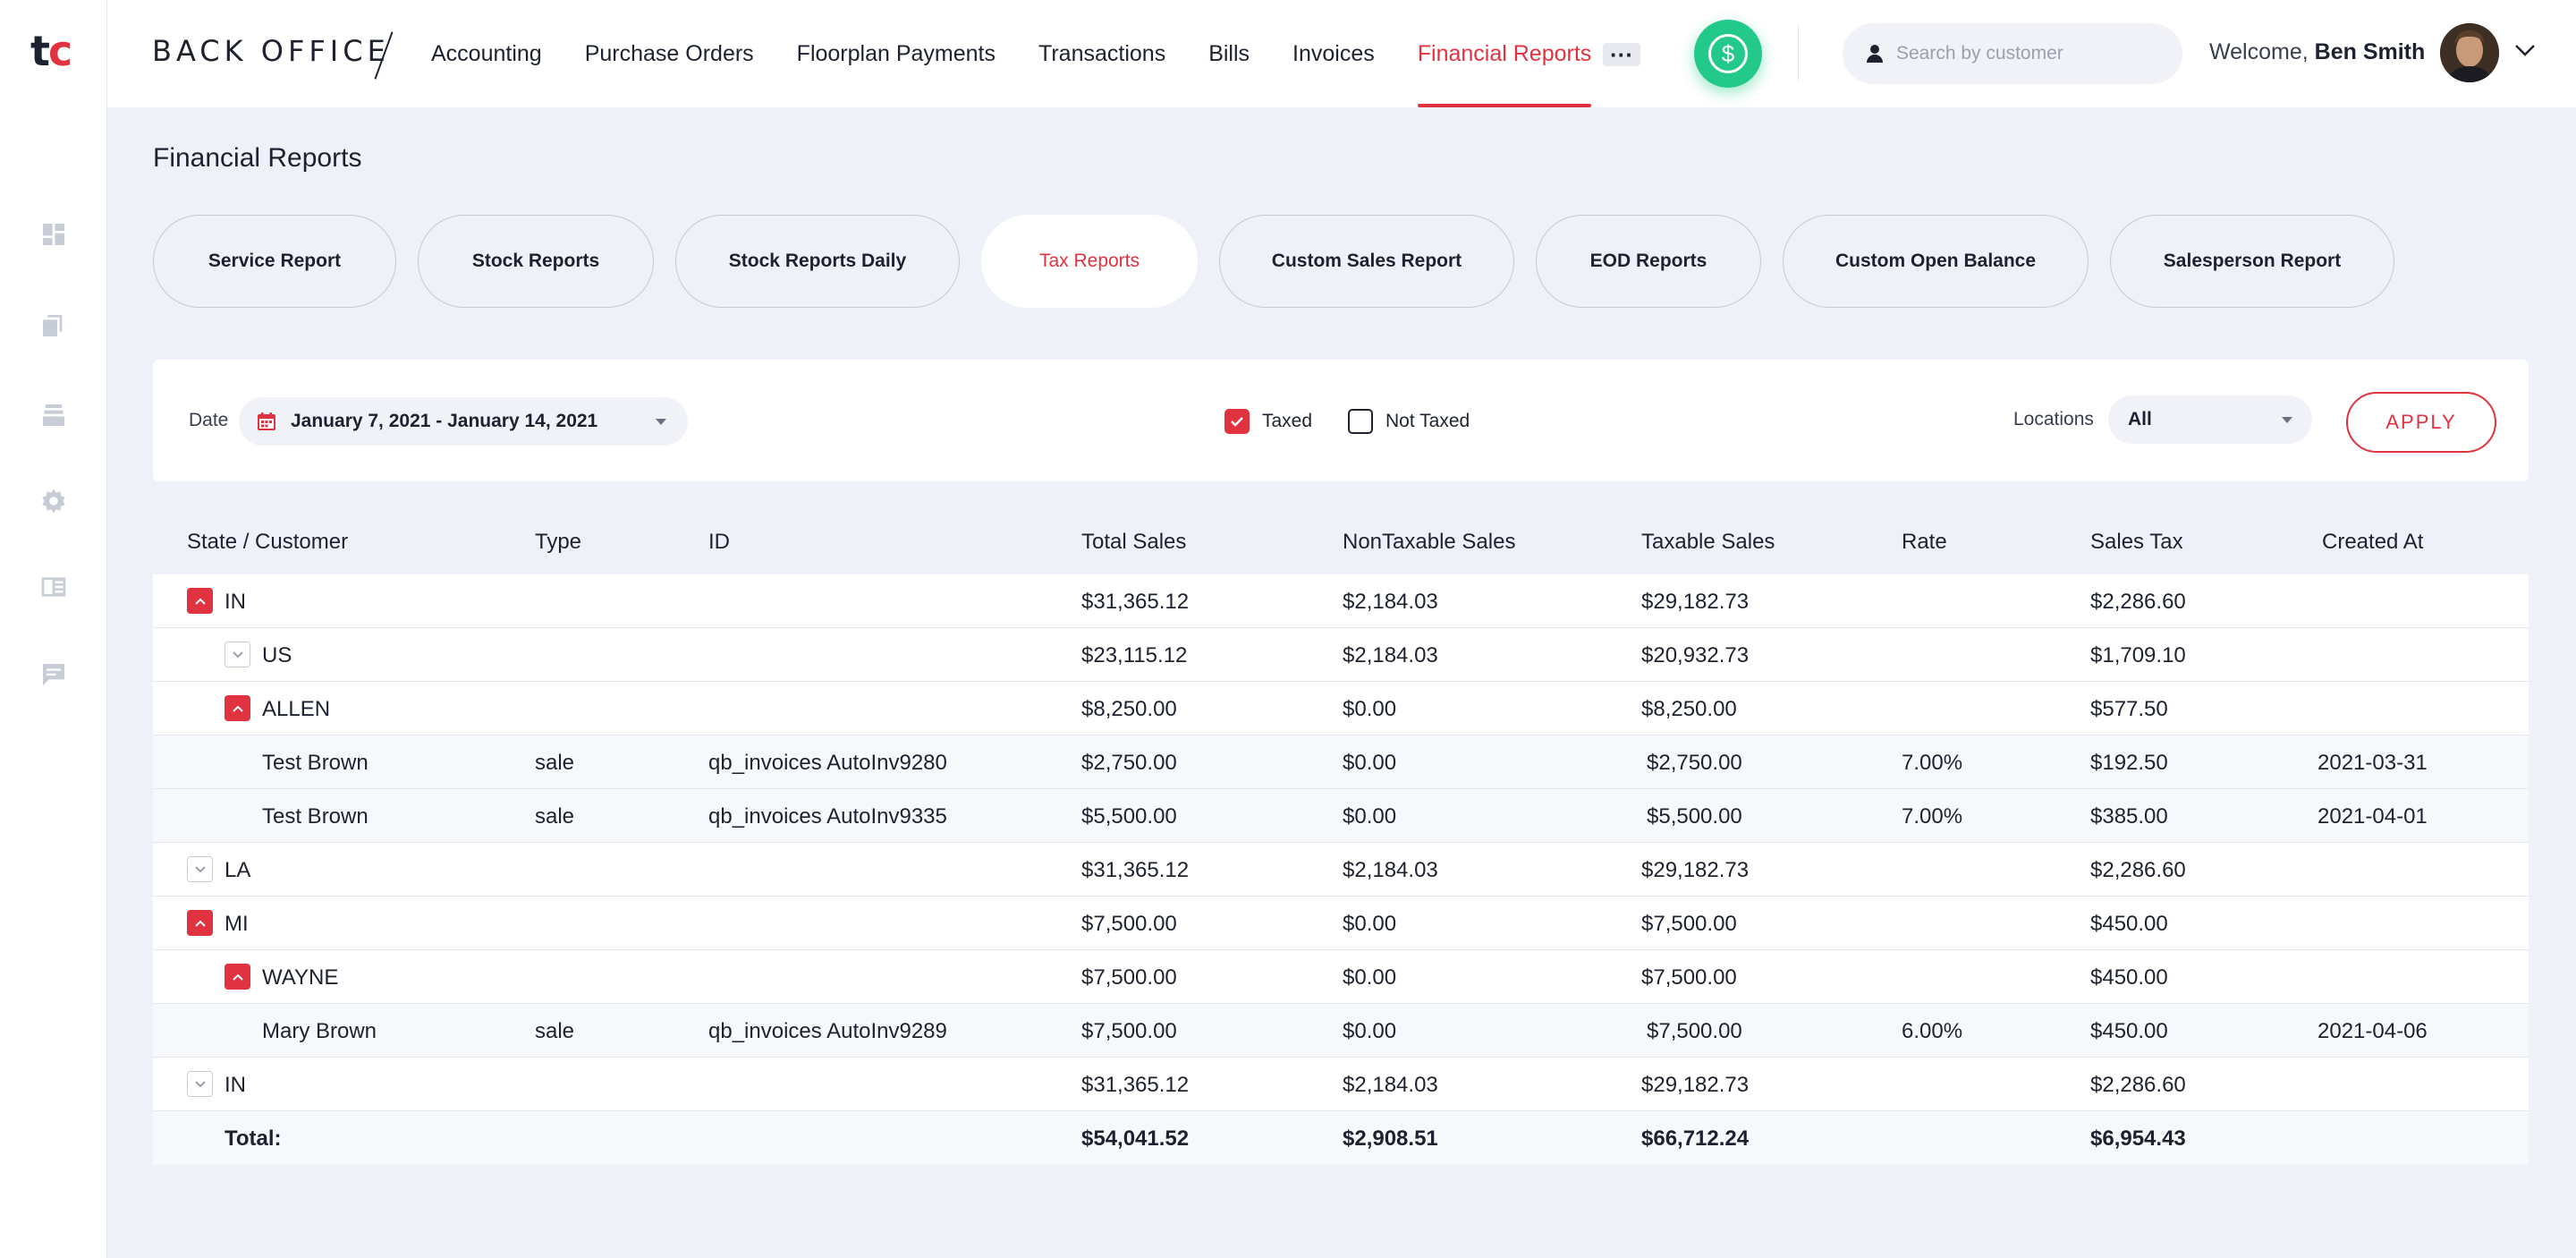 This screenshot has width=2576, height=1258. What do you see at coordinates (1129, 763) in the screenshot?
I see `cell-total-sales: $2,750.00` at bounding box center [1129, 763].